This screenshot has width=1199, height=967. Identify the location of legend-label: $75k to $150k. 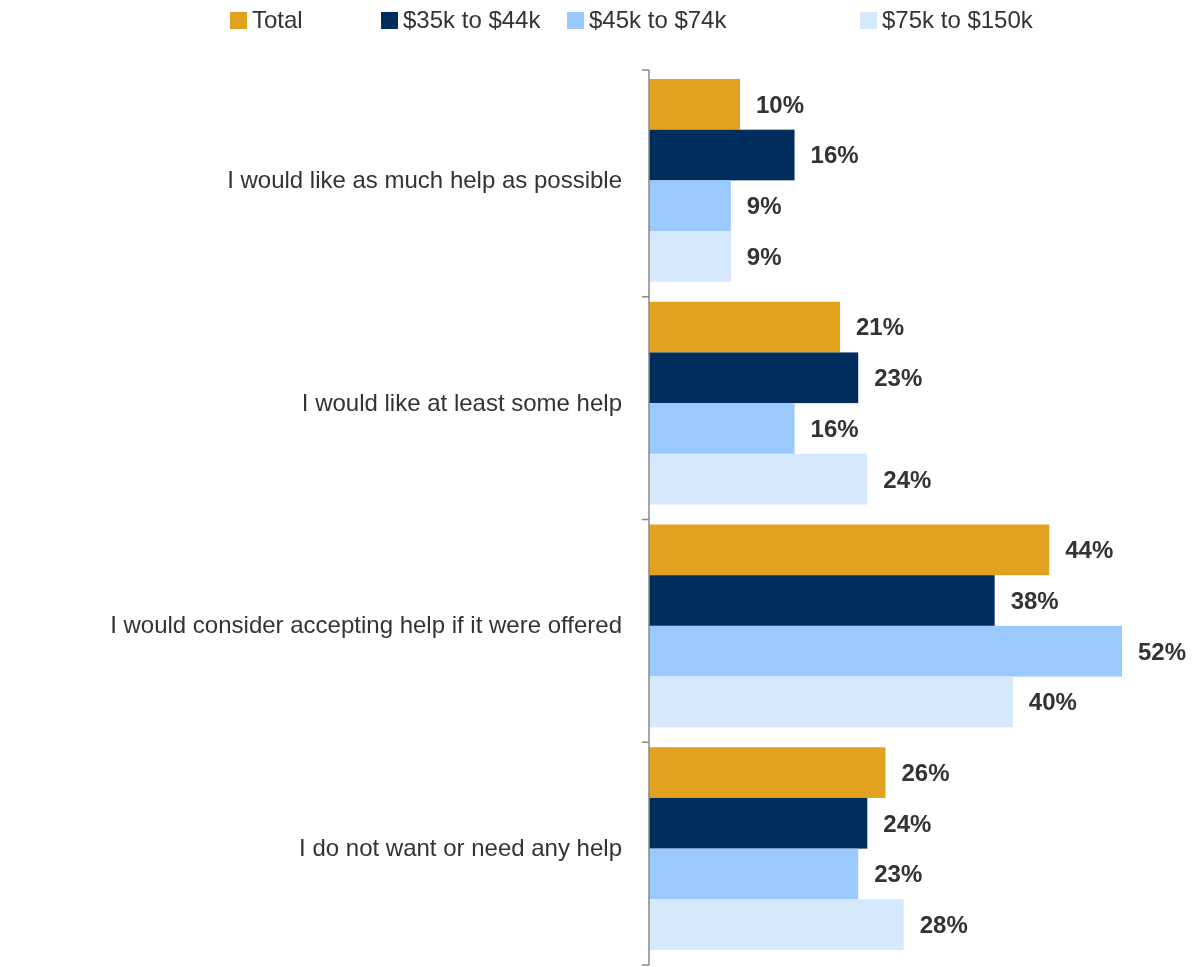
(958, 20).